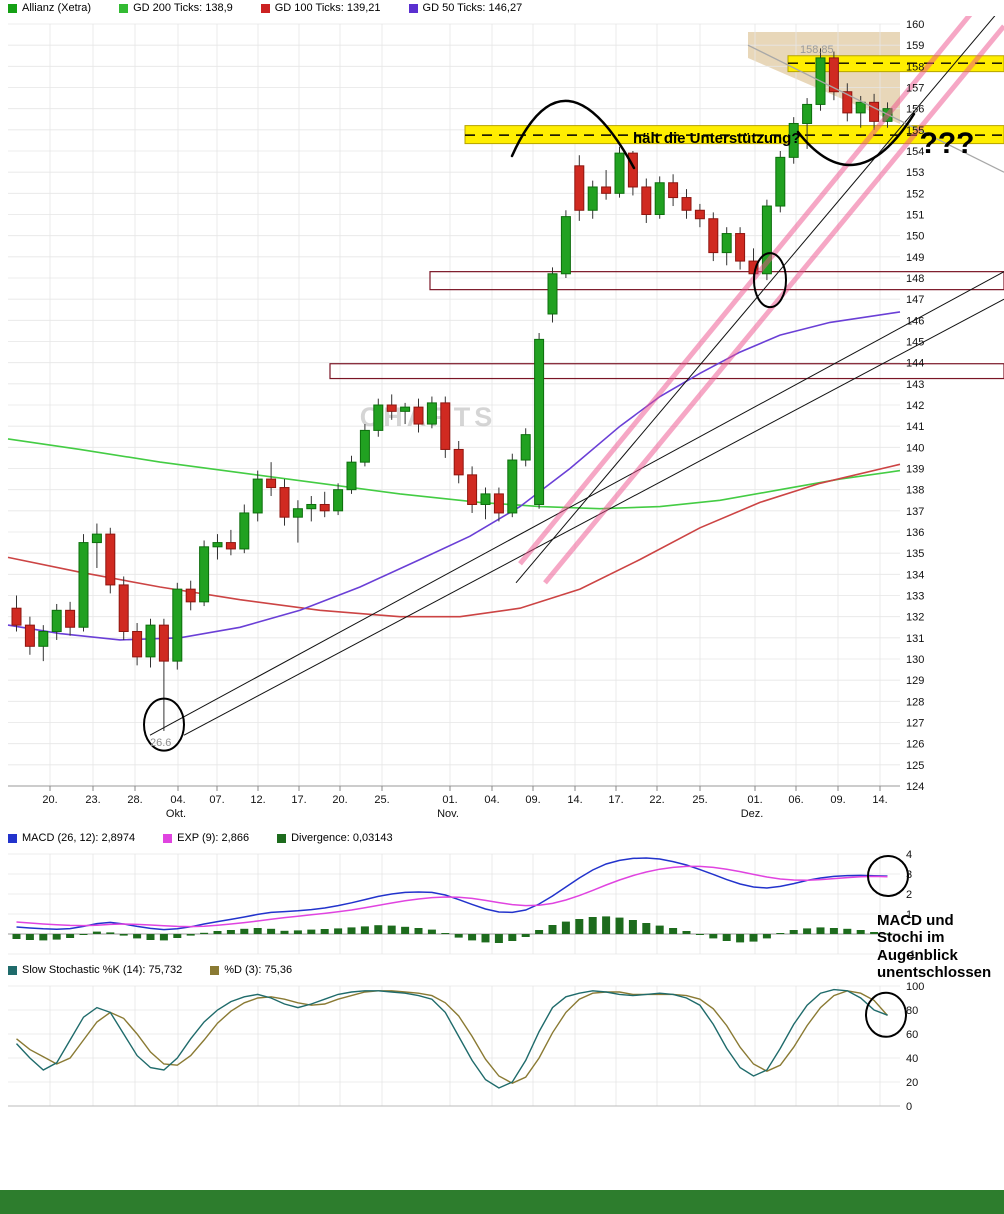  I want to click on divergence-swatch-icon, so click(282, 838).